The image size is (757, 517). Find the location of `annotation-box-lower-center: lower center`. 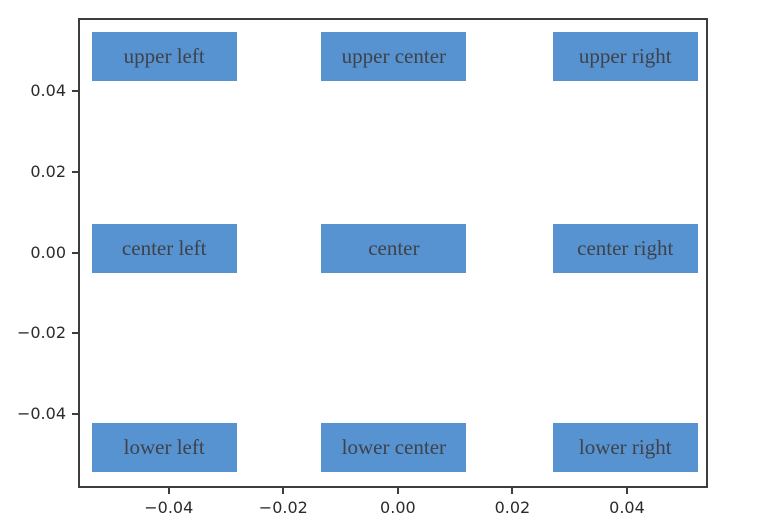

annotation-box-lower-center: lower center is located at coordinates (394, 447).